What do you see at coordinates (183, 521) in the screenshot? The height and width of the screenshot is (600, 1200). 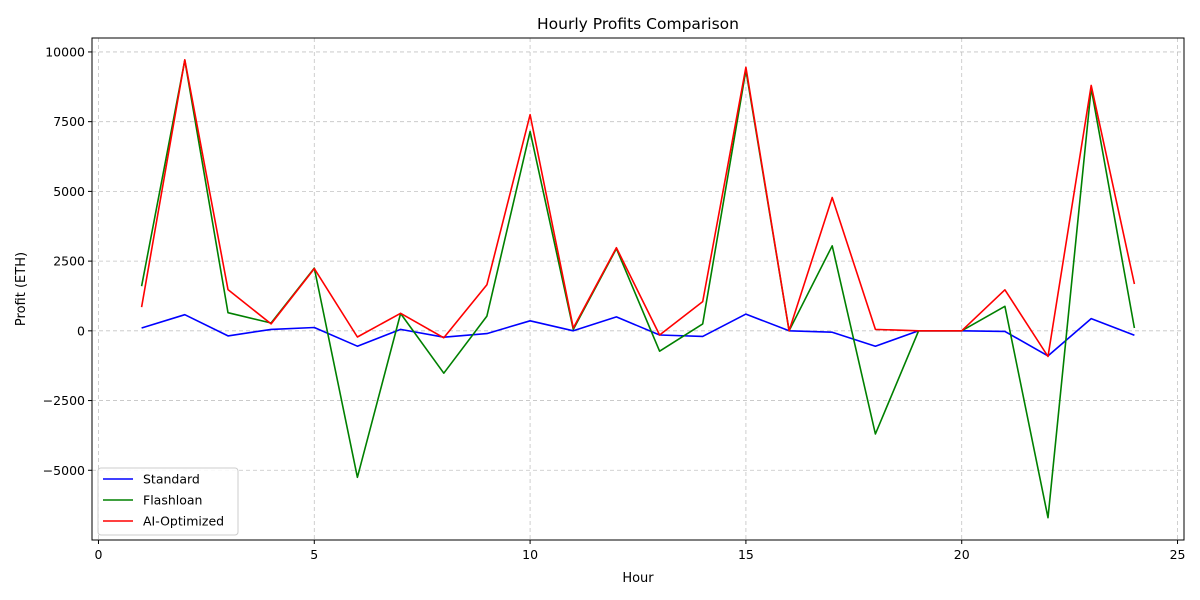 I see `legend-label-ai-optimized: AI-Optimized` at bounding box center [183, 521].